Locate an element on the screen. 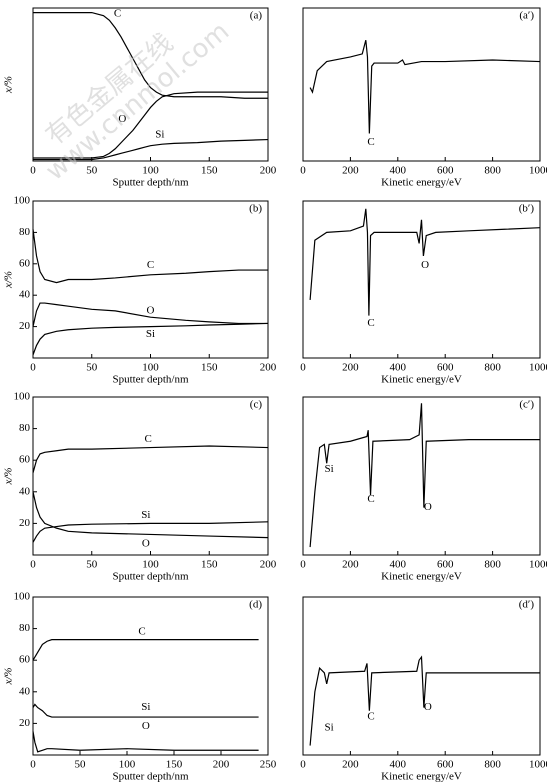 The height and width of the screenshot is (784, 547). panel-label: (c) is located at coordinates (256, 405).